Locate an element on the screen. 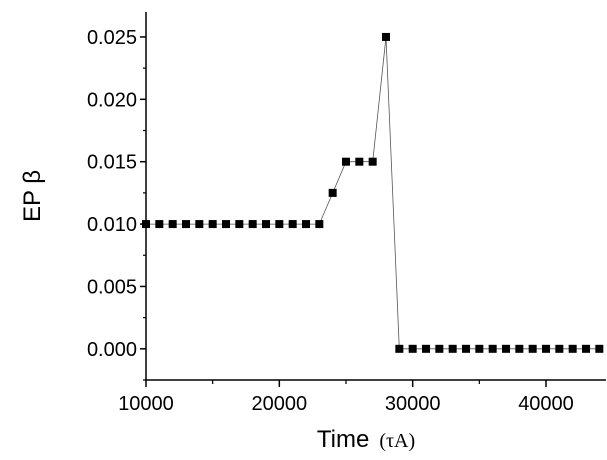 This screenshot has width=607, height=460. y-tick-label: 0.020 is located at coordinates (112, 100).